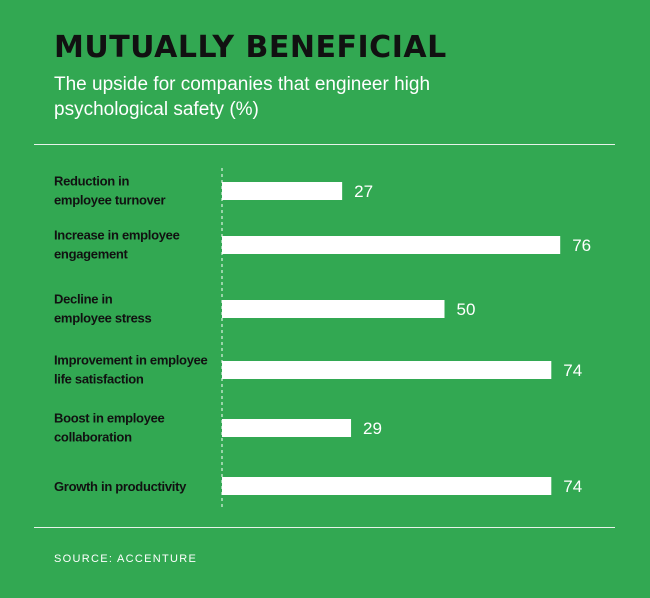  What do you see at coordinates (581, 245) in the screenshot?
I see `data-label-1: 76` at bounding box center [581, 245].